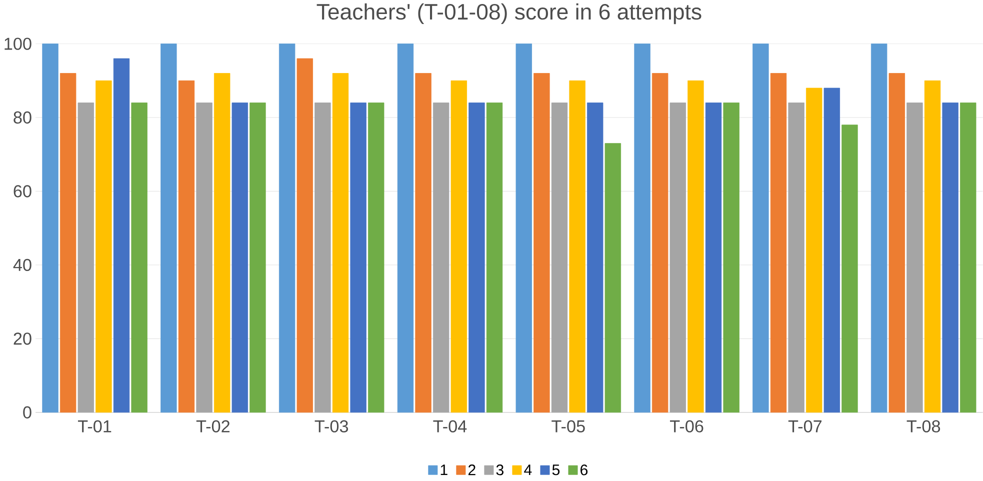 The width and height of the screenshot is (983, 481). Describe the element at coordinates (23, 118) in the screenshot. I see `y-tick-label: 80` at that location.